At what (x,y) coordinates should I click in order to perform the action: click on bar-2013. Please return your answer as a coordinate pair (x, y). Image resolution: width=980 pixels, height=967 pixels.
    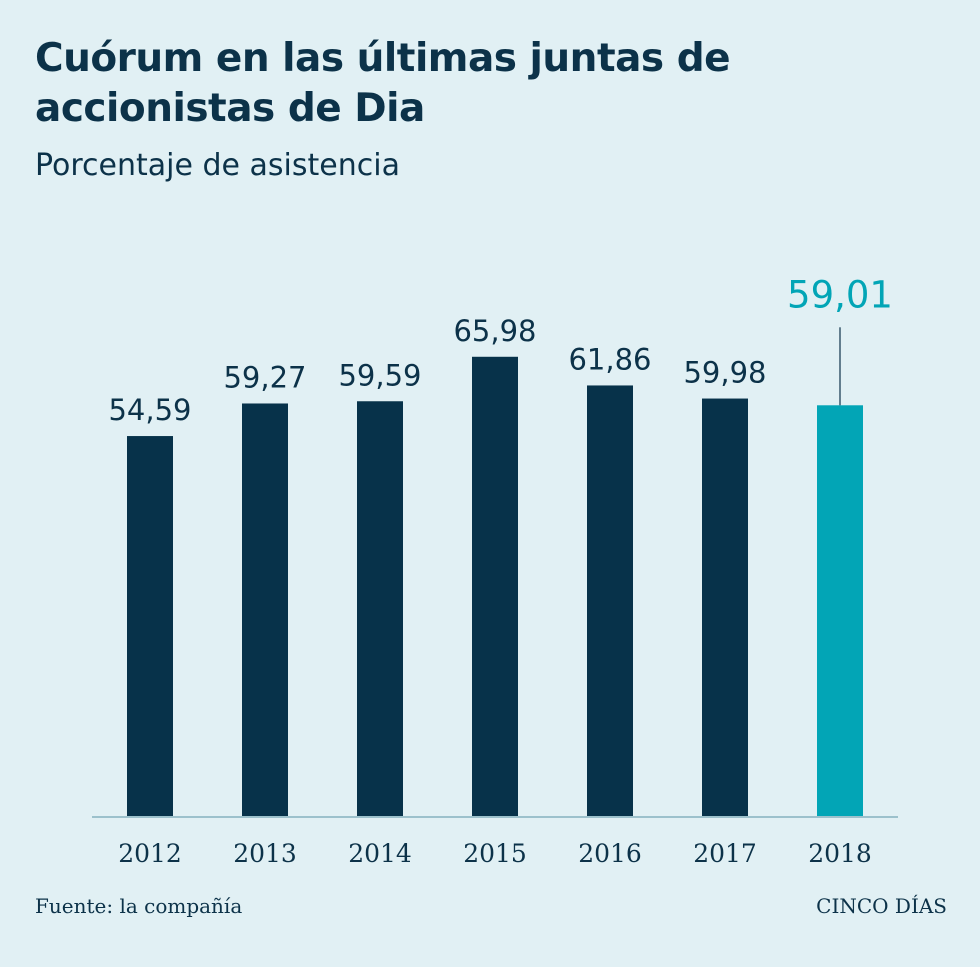
    Looking at the image, I should click on (265, 609).